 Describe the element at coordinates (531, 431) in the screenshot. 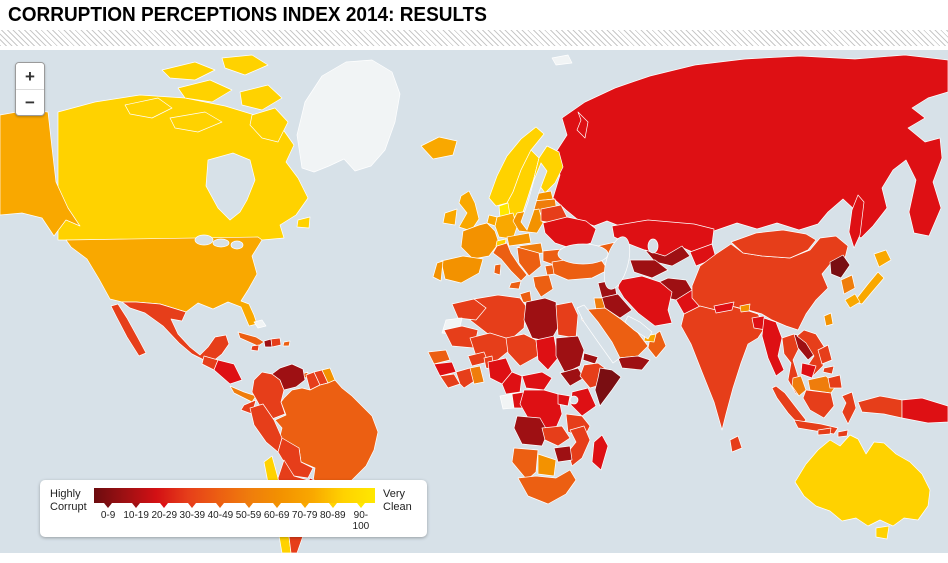

I see `region-angola` at that location.